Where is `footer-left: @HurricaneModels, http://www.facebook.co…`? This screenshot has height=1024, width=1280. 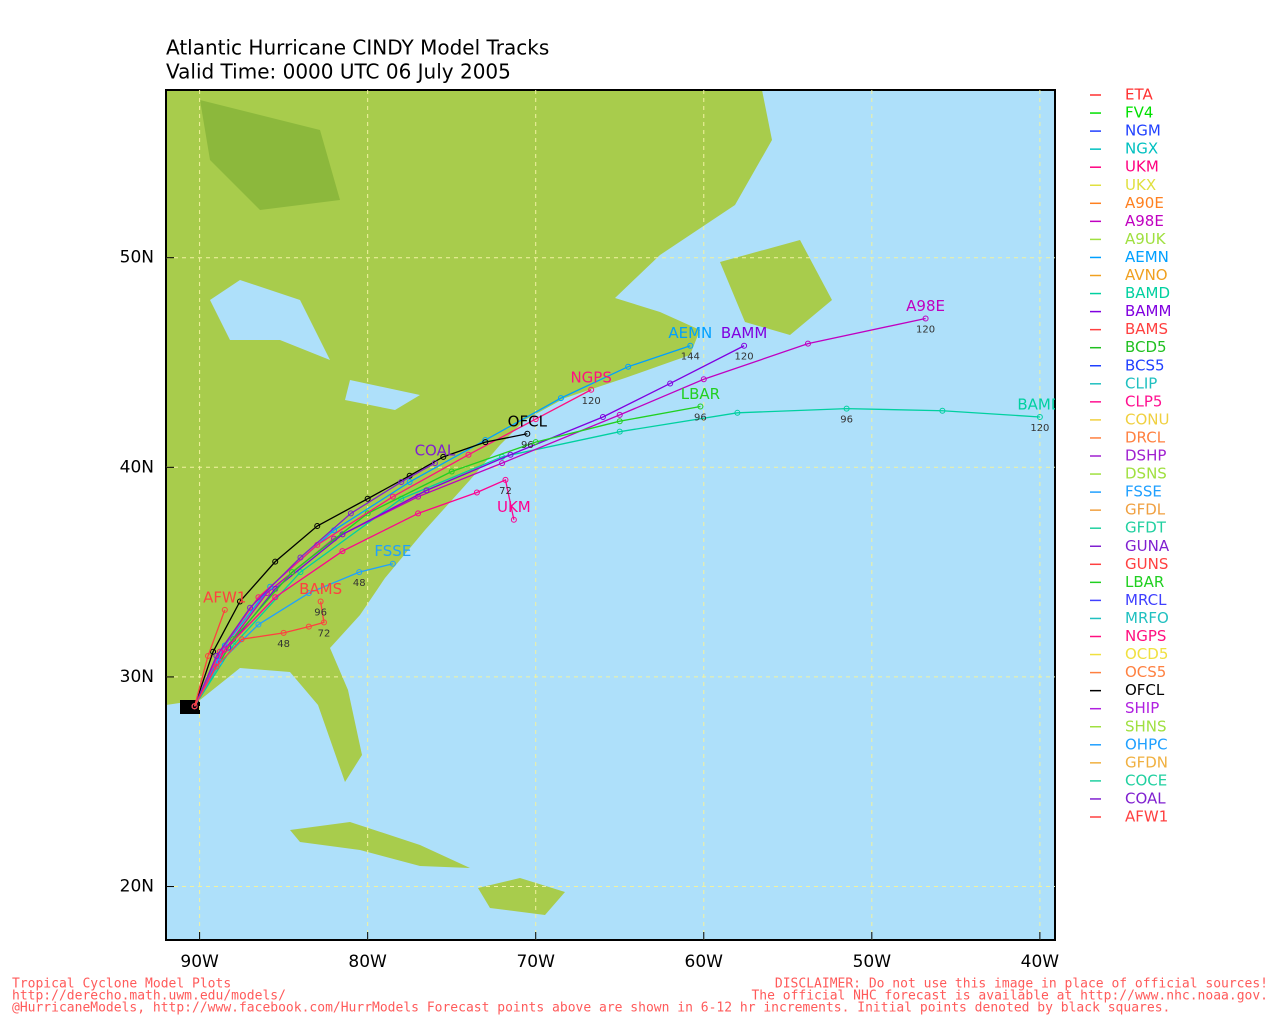
footer-left: @HurricaneModels, http://www.facebook.co… is located at coordinates (591, 1008).